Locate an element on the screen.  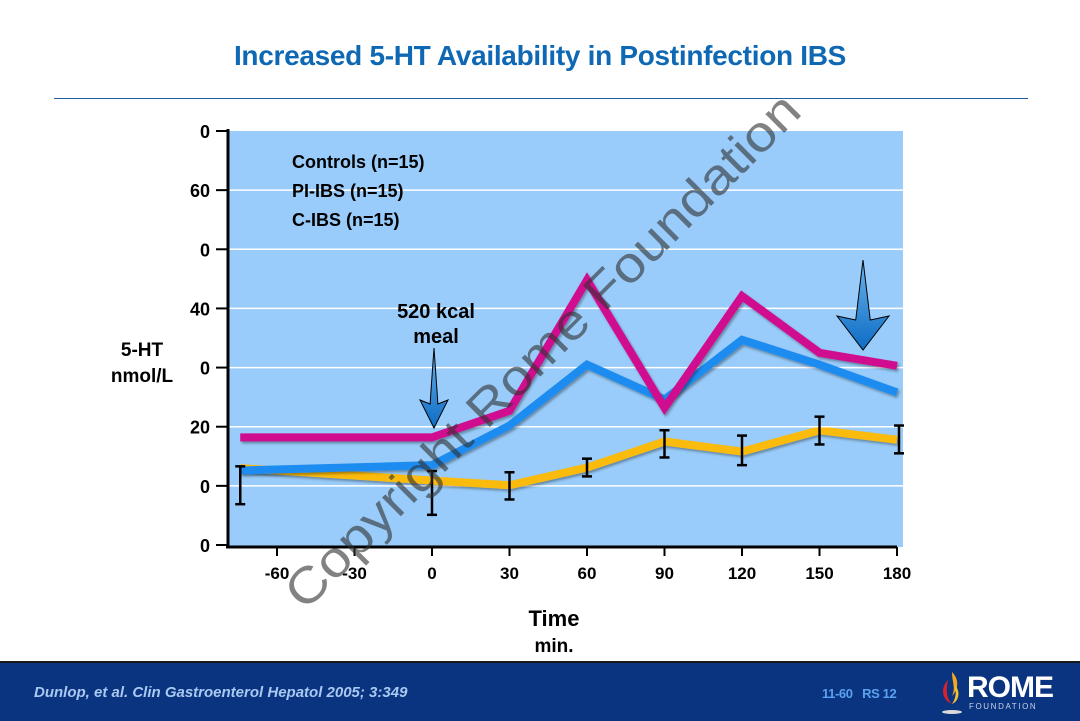
x-tick-label: 30 is located at coordinates (509, 573).